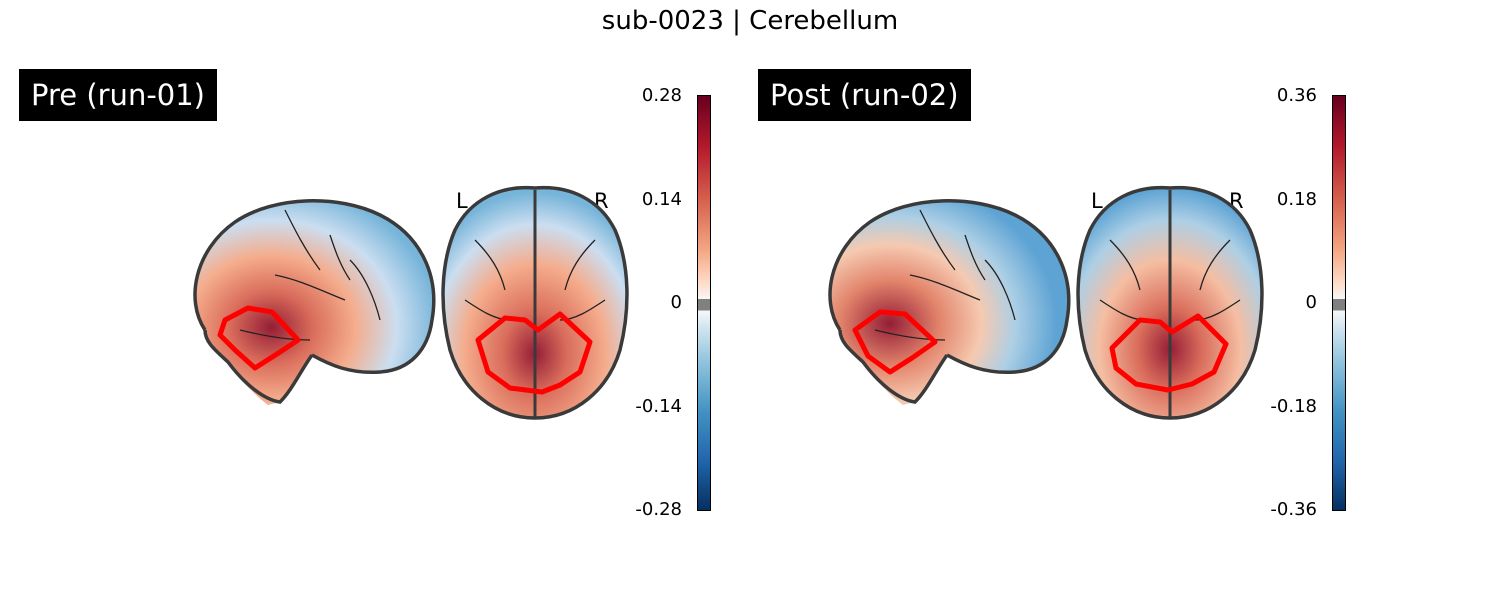  I want to click on colorbar-tick: 0.28, so click(661, 95).